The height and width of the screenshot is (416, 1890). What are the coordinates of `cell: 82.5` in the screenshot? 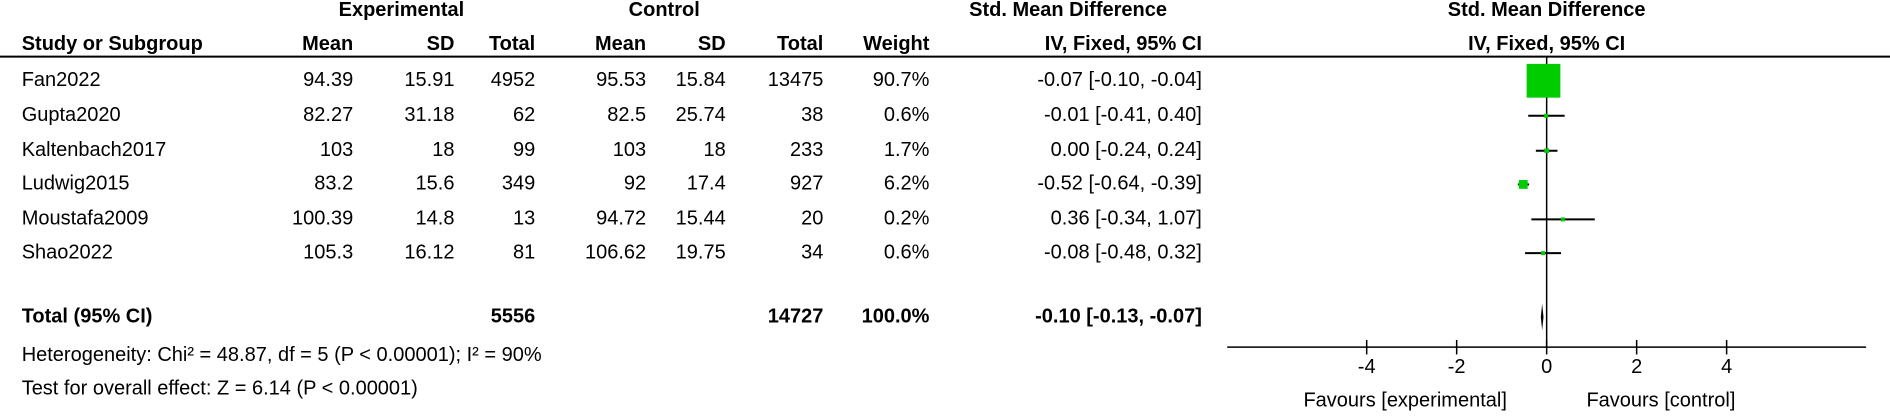 It's located at (626, 115).